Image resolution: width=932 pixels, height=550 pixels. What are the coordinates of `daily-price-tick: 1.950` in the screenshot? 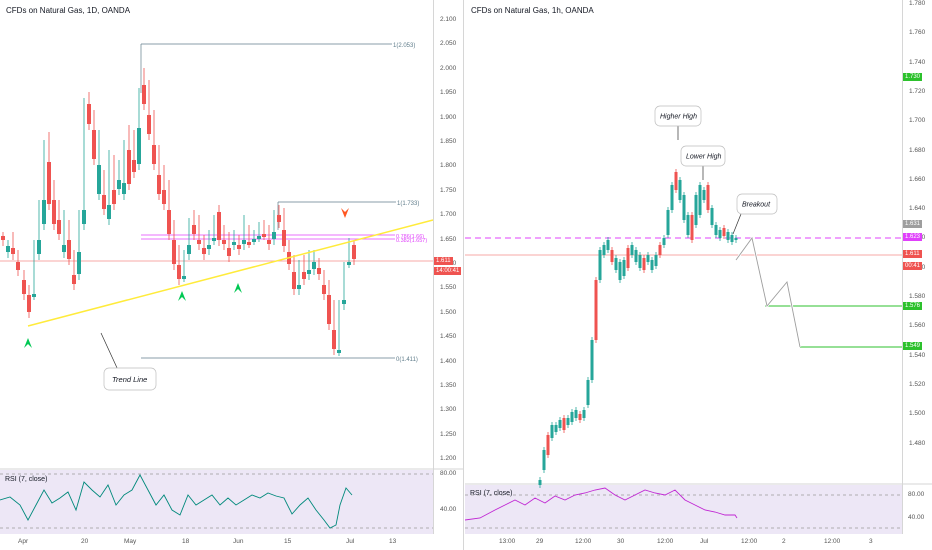 It's located at (448, 93).